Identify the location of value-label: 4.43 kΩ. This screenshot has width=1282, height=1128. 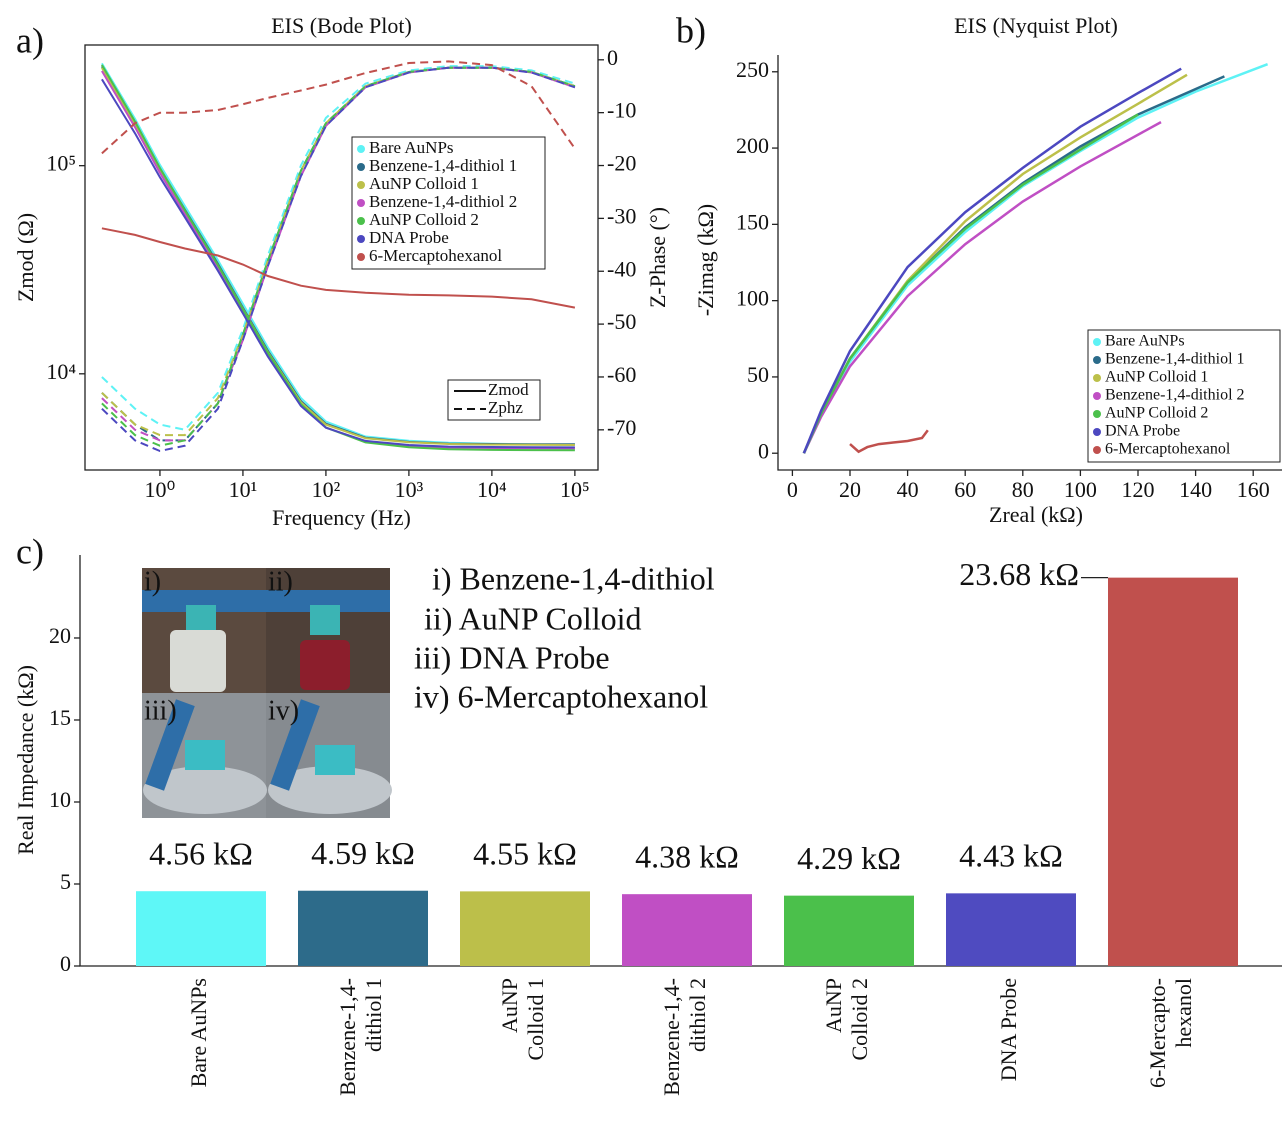
(1011, 856).